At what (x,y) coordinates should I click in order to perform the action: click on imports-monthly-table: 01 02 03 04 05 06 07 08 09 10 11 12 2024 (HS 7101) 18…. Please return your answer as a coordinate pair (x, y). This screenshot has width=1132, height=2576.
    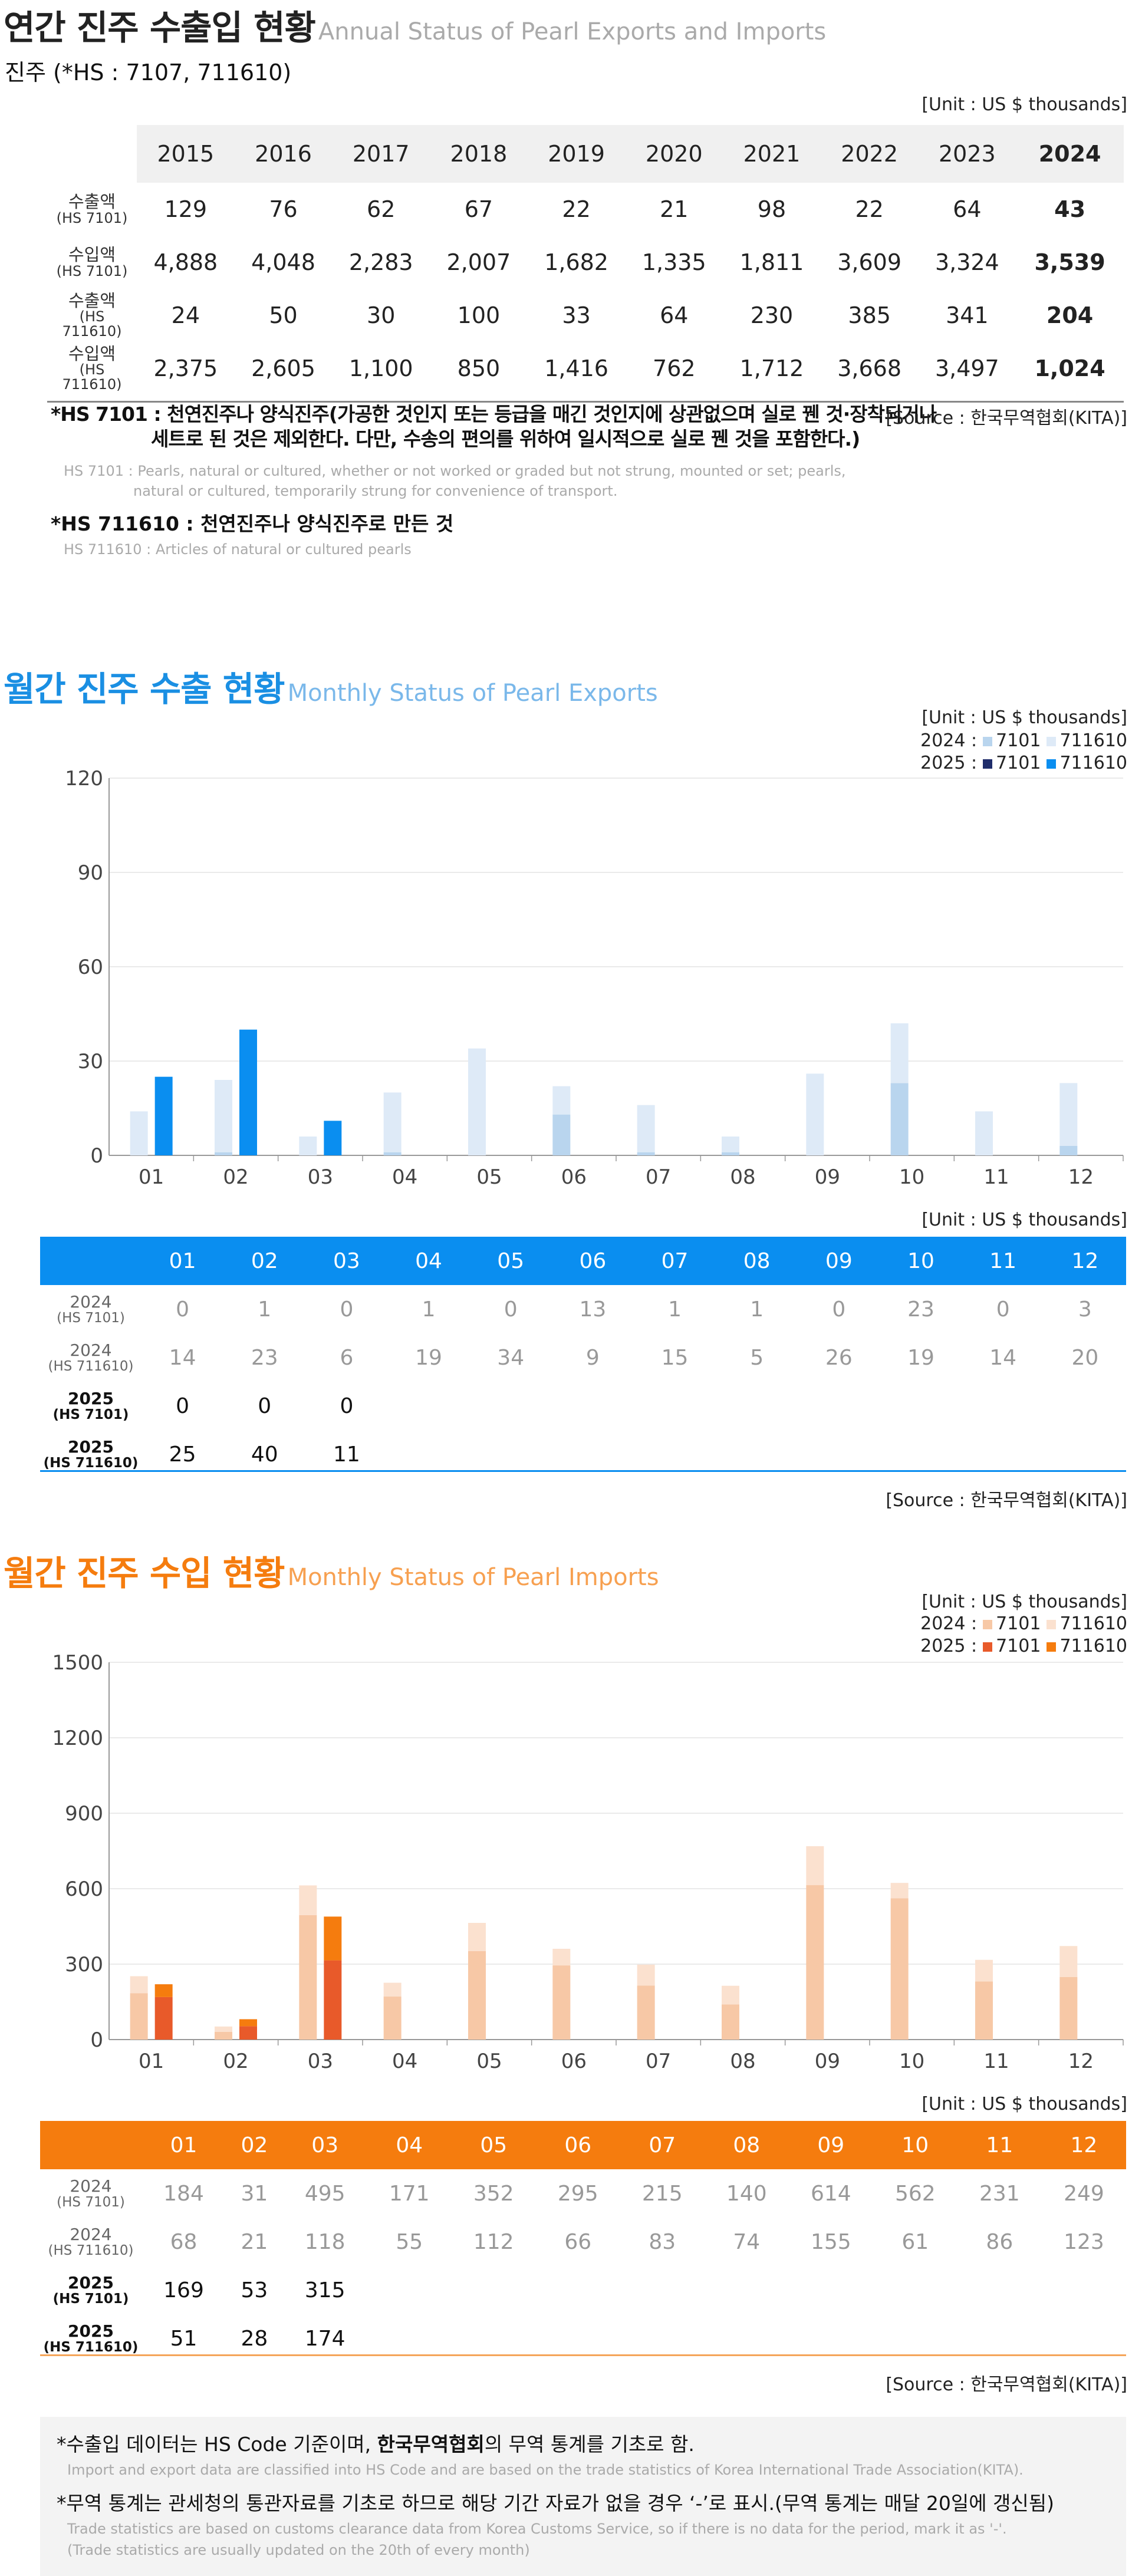
    Looking at the image, I should click on (583, 2242).